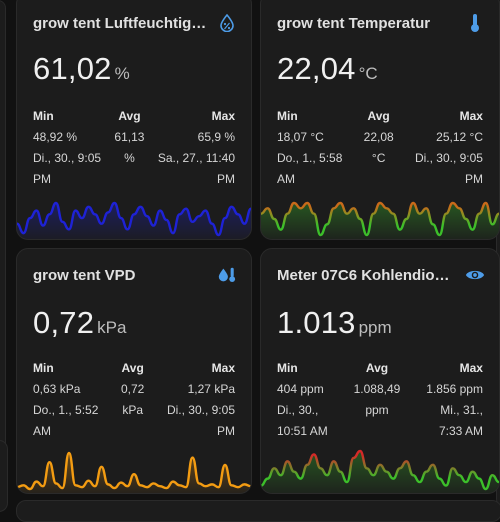  I want to click on stat-max: Max 1.856 ppm Mi., 31., 7:33 AM, so click(454, 399).